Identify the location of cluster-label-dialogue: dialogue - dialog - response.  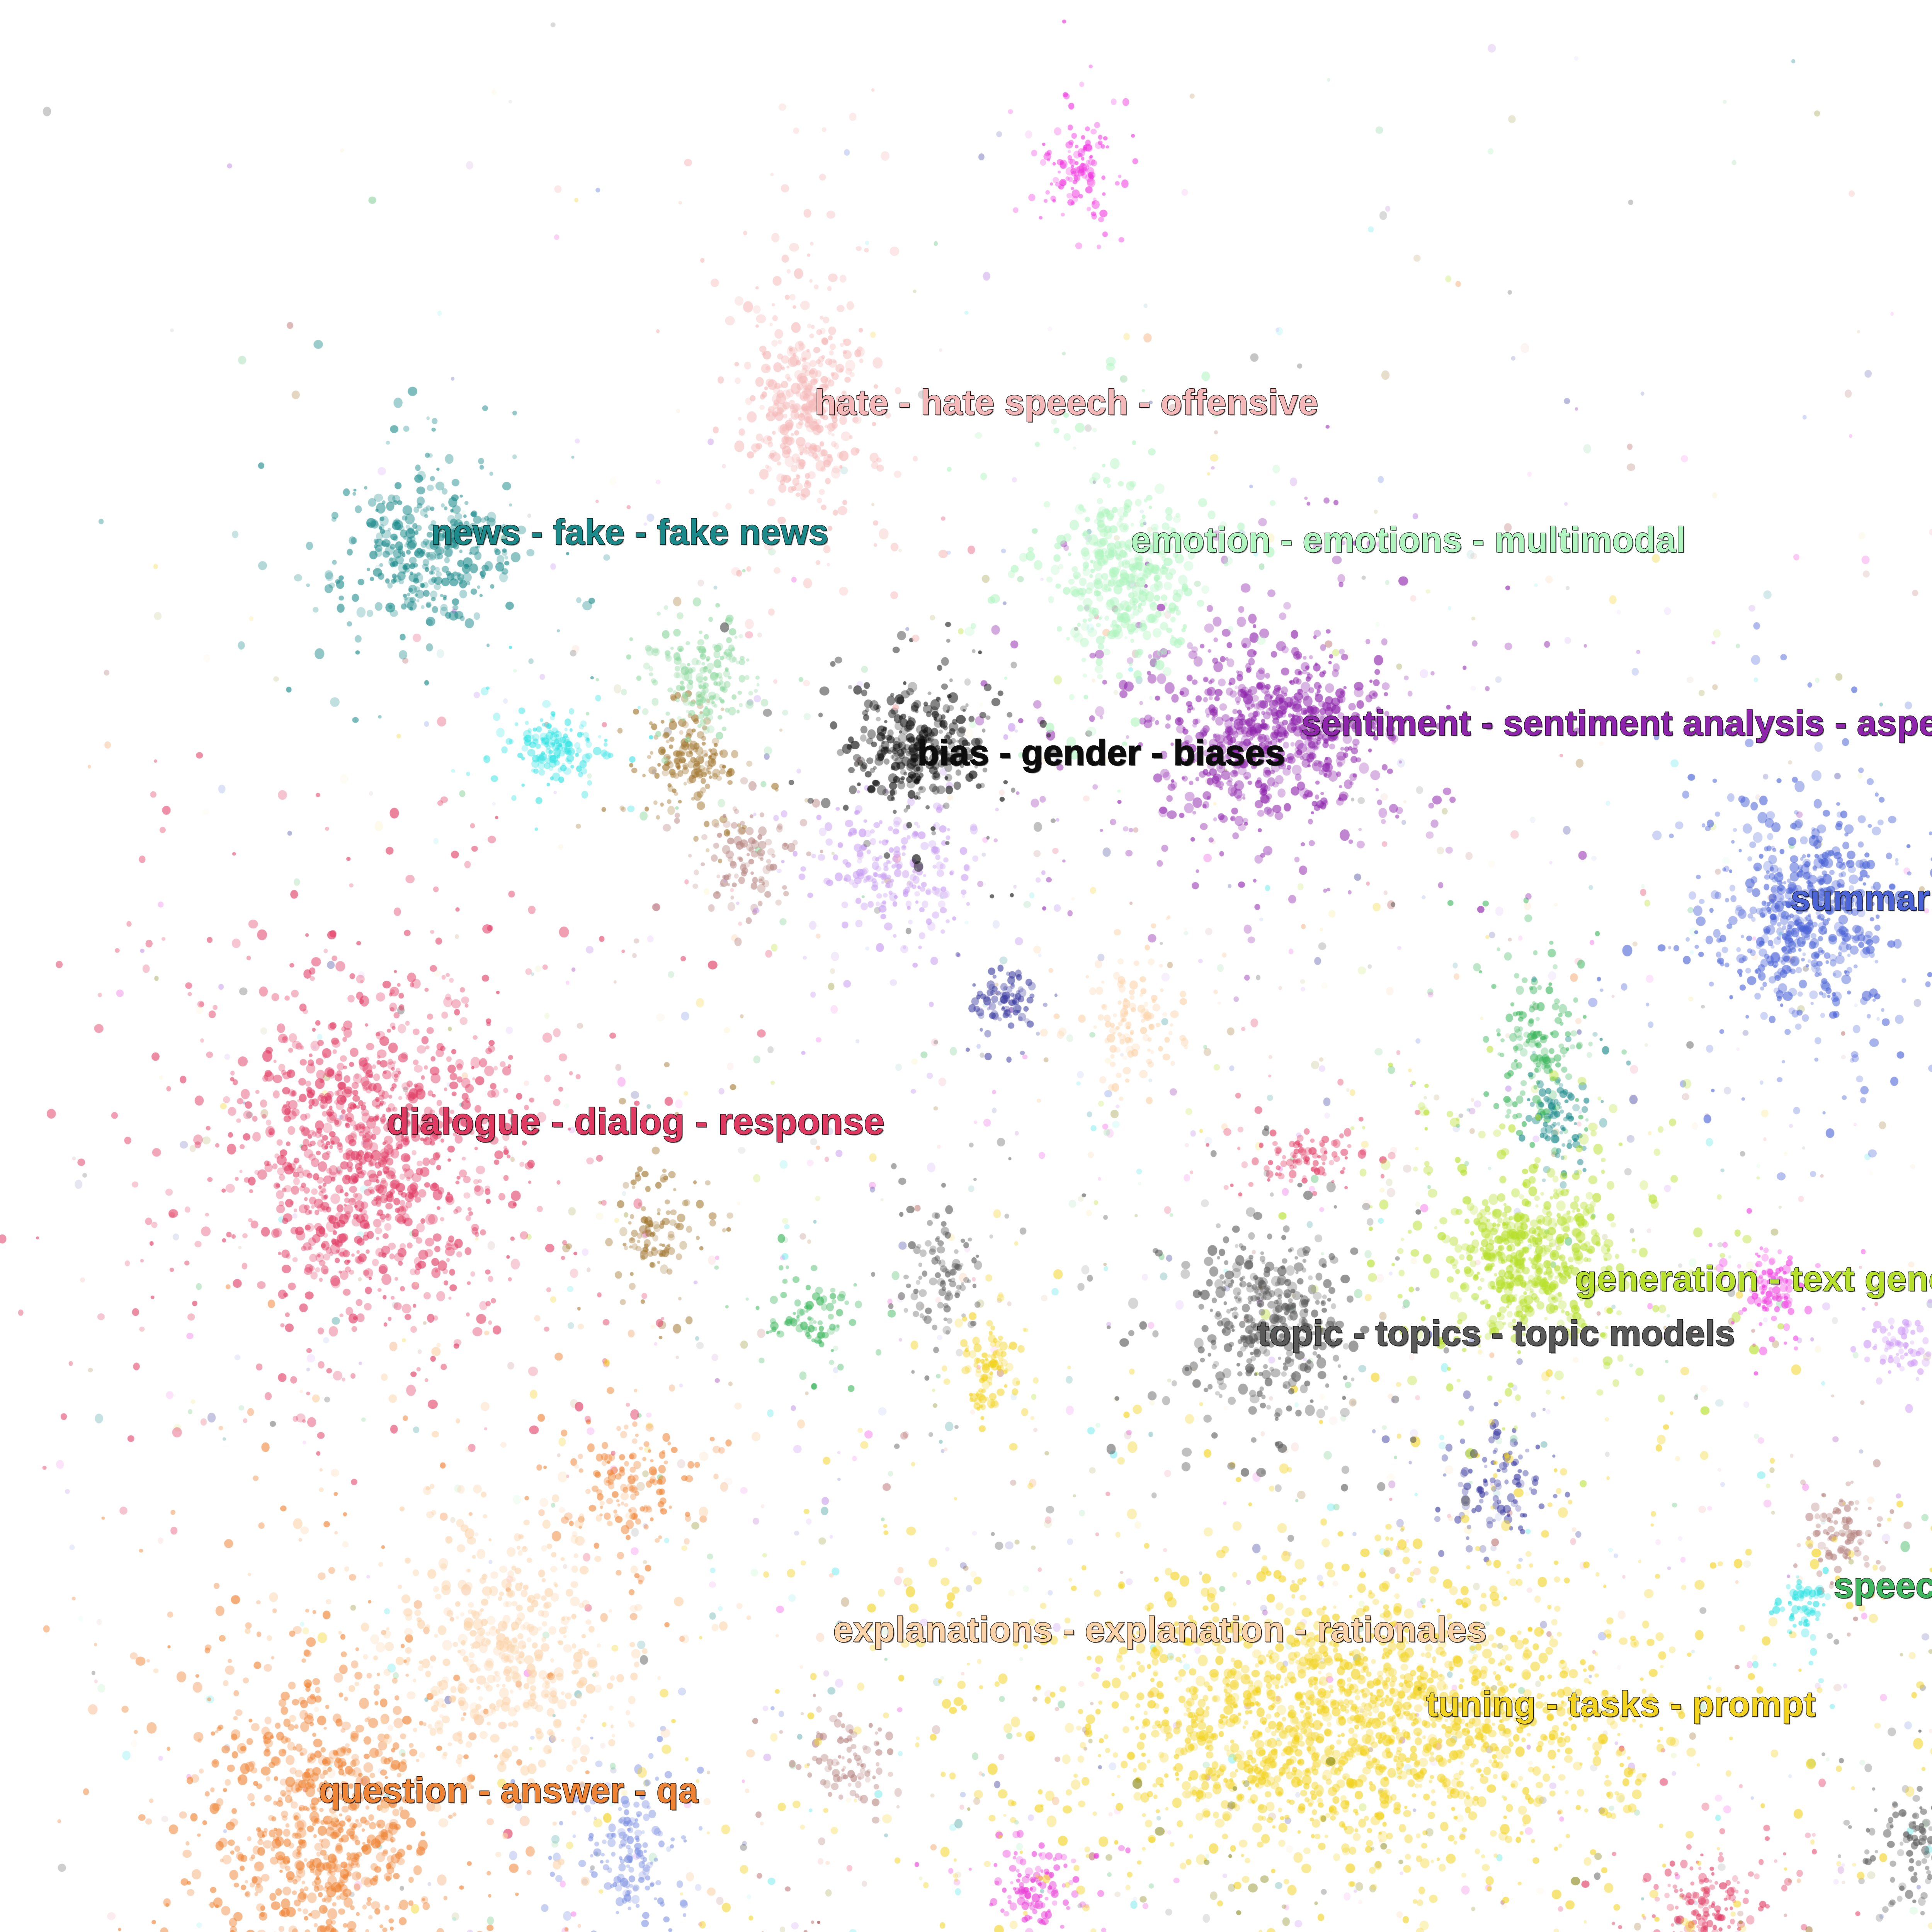
(635, 1121).